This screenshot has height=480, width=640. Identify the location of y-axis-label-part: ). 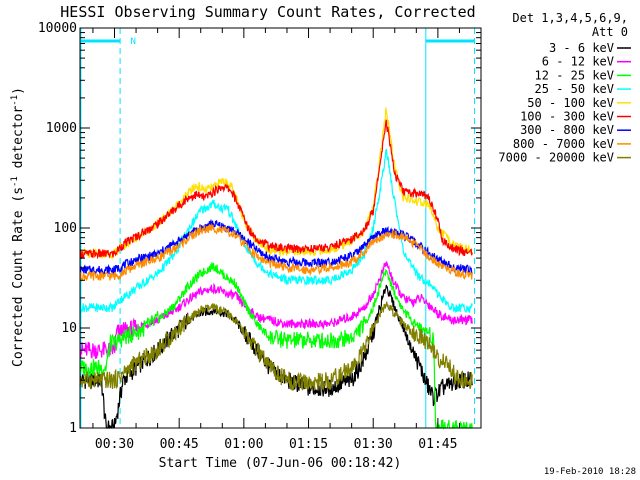
(18, 91).